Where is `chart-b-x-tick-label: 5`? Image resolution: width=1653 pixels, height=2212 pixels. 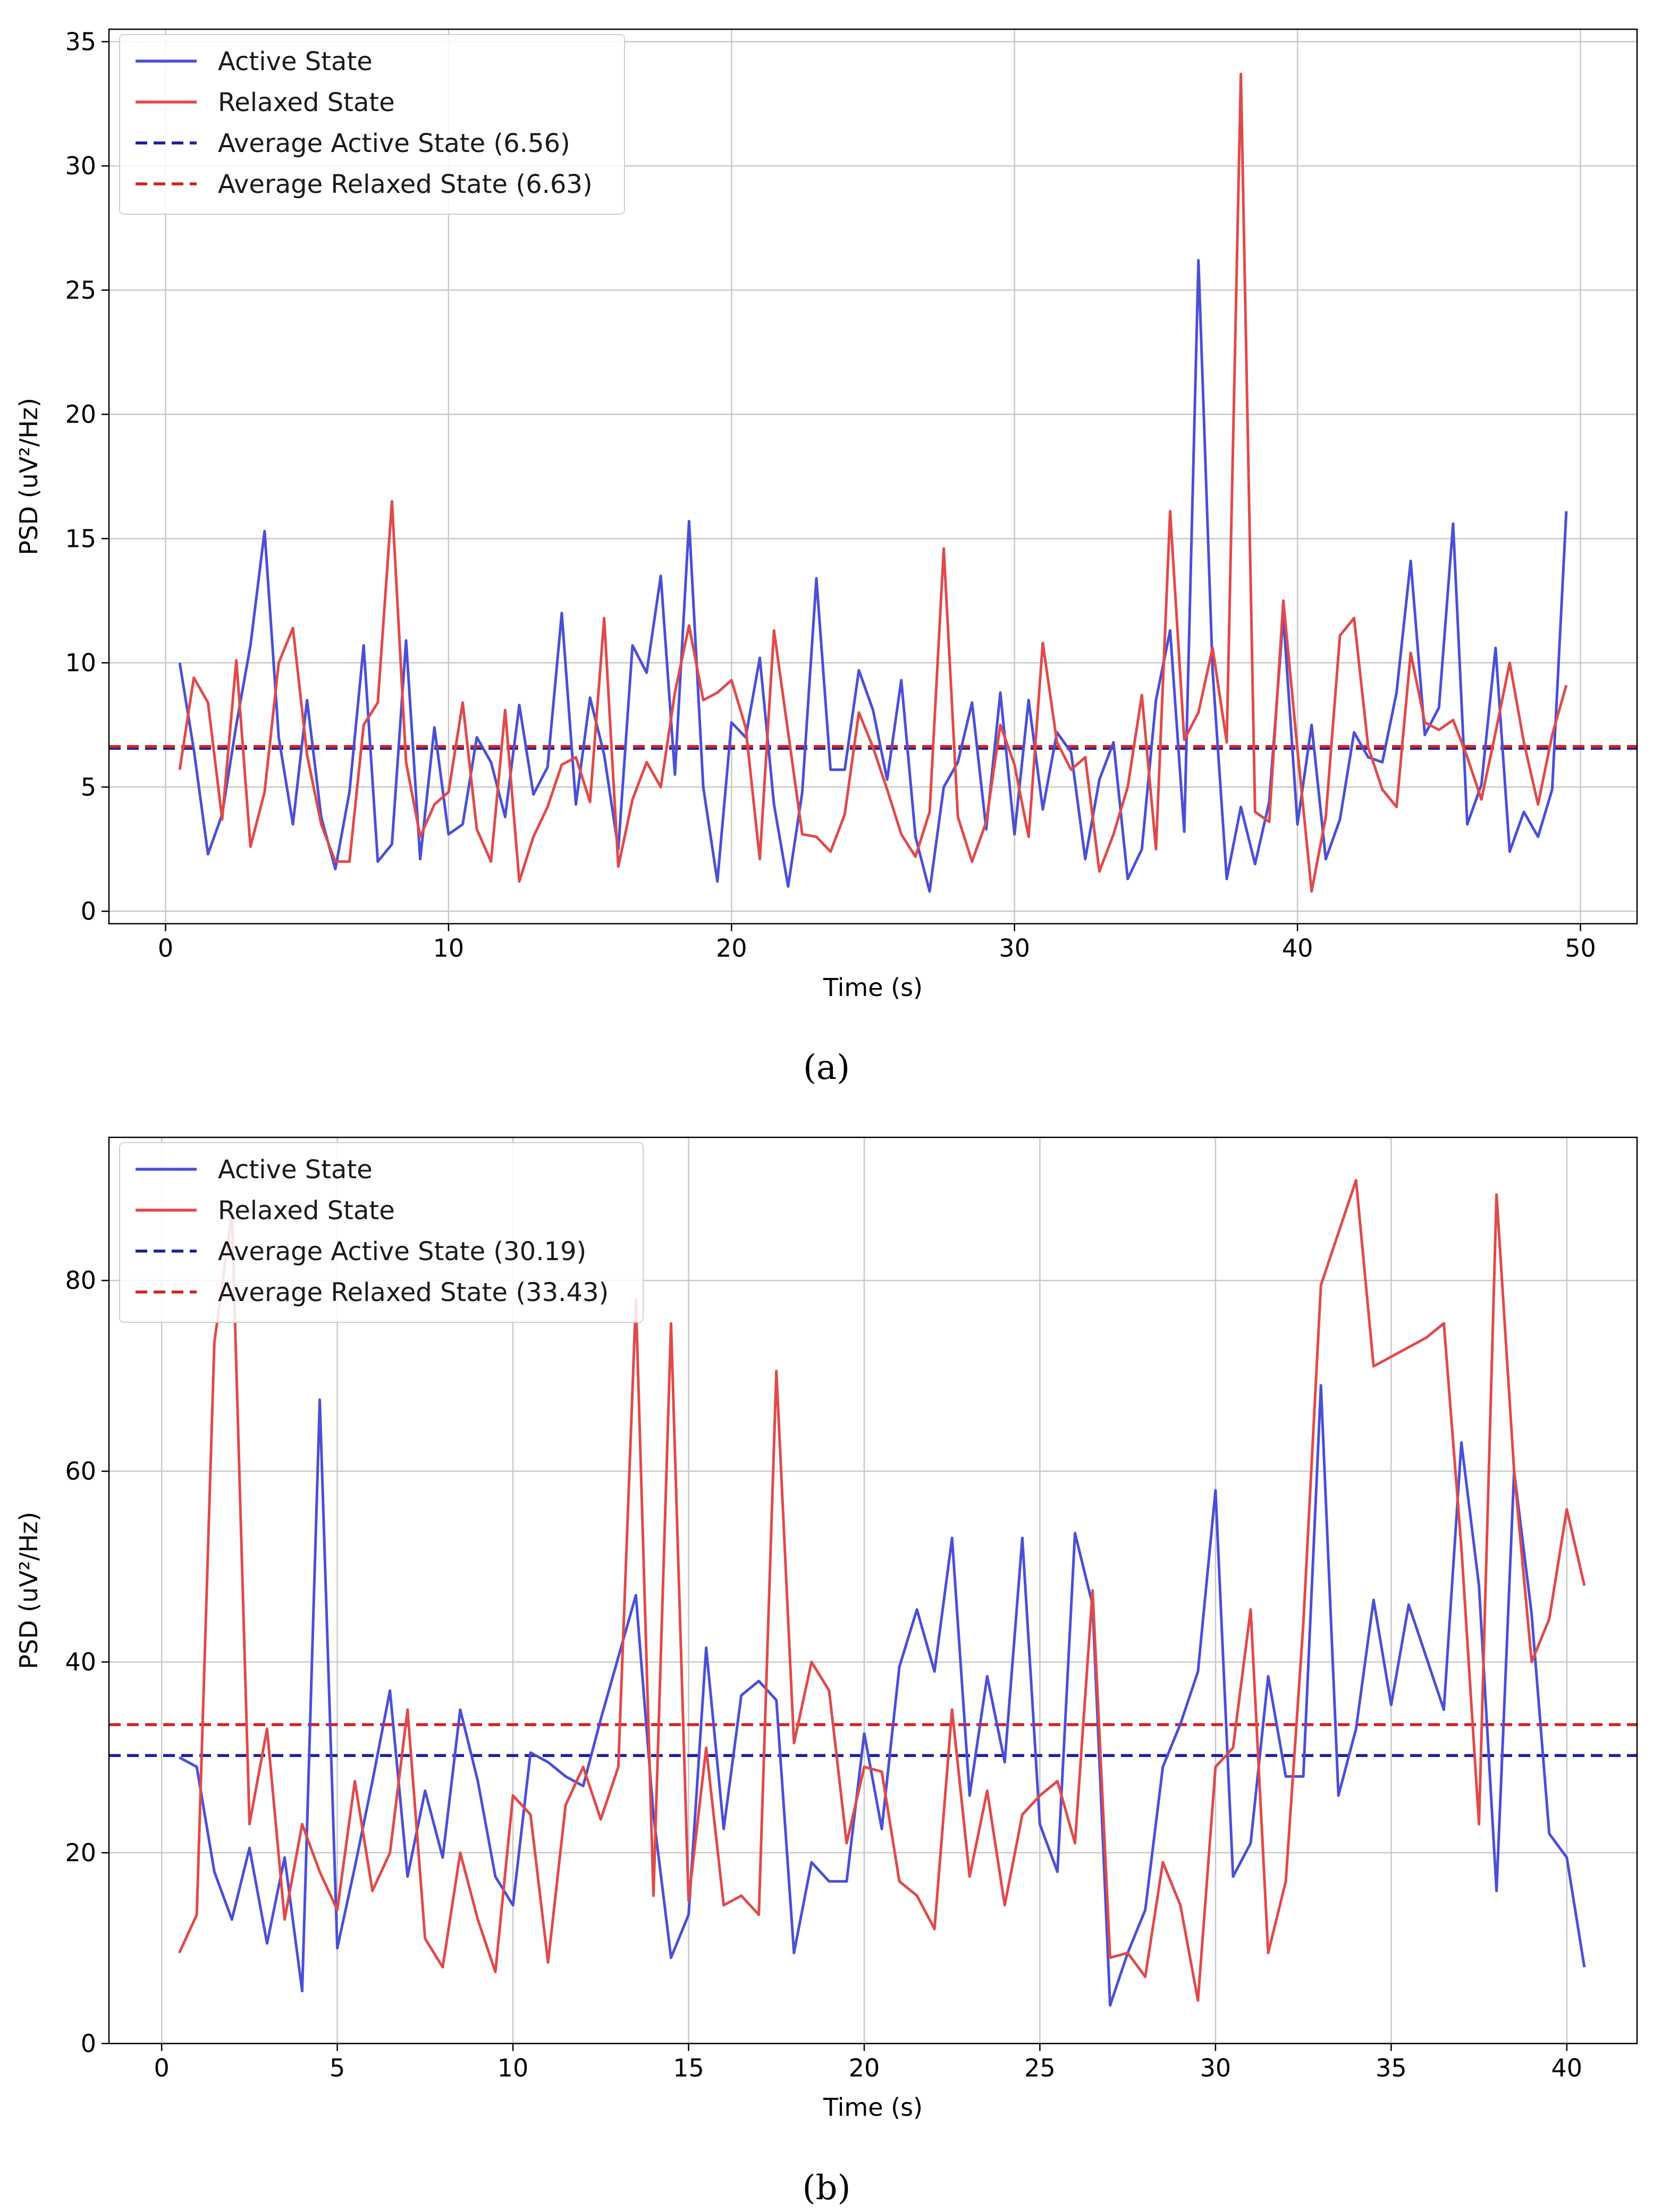 chart-b-x-tick-label: 5 is located at coordinates (337, 2068).